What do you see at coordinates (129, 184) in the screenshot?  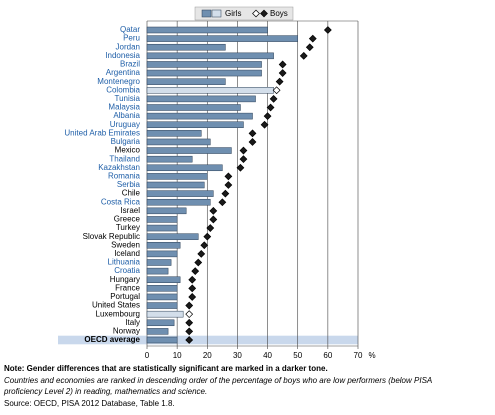 I see `category-label: Serbia` at bounding box center [129, 184].